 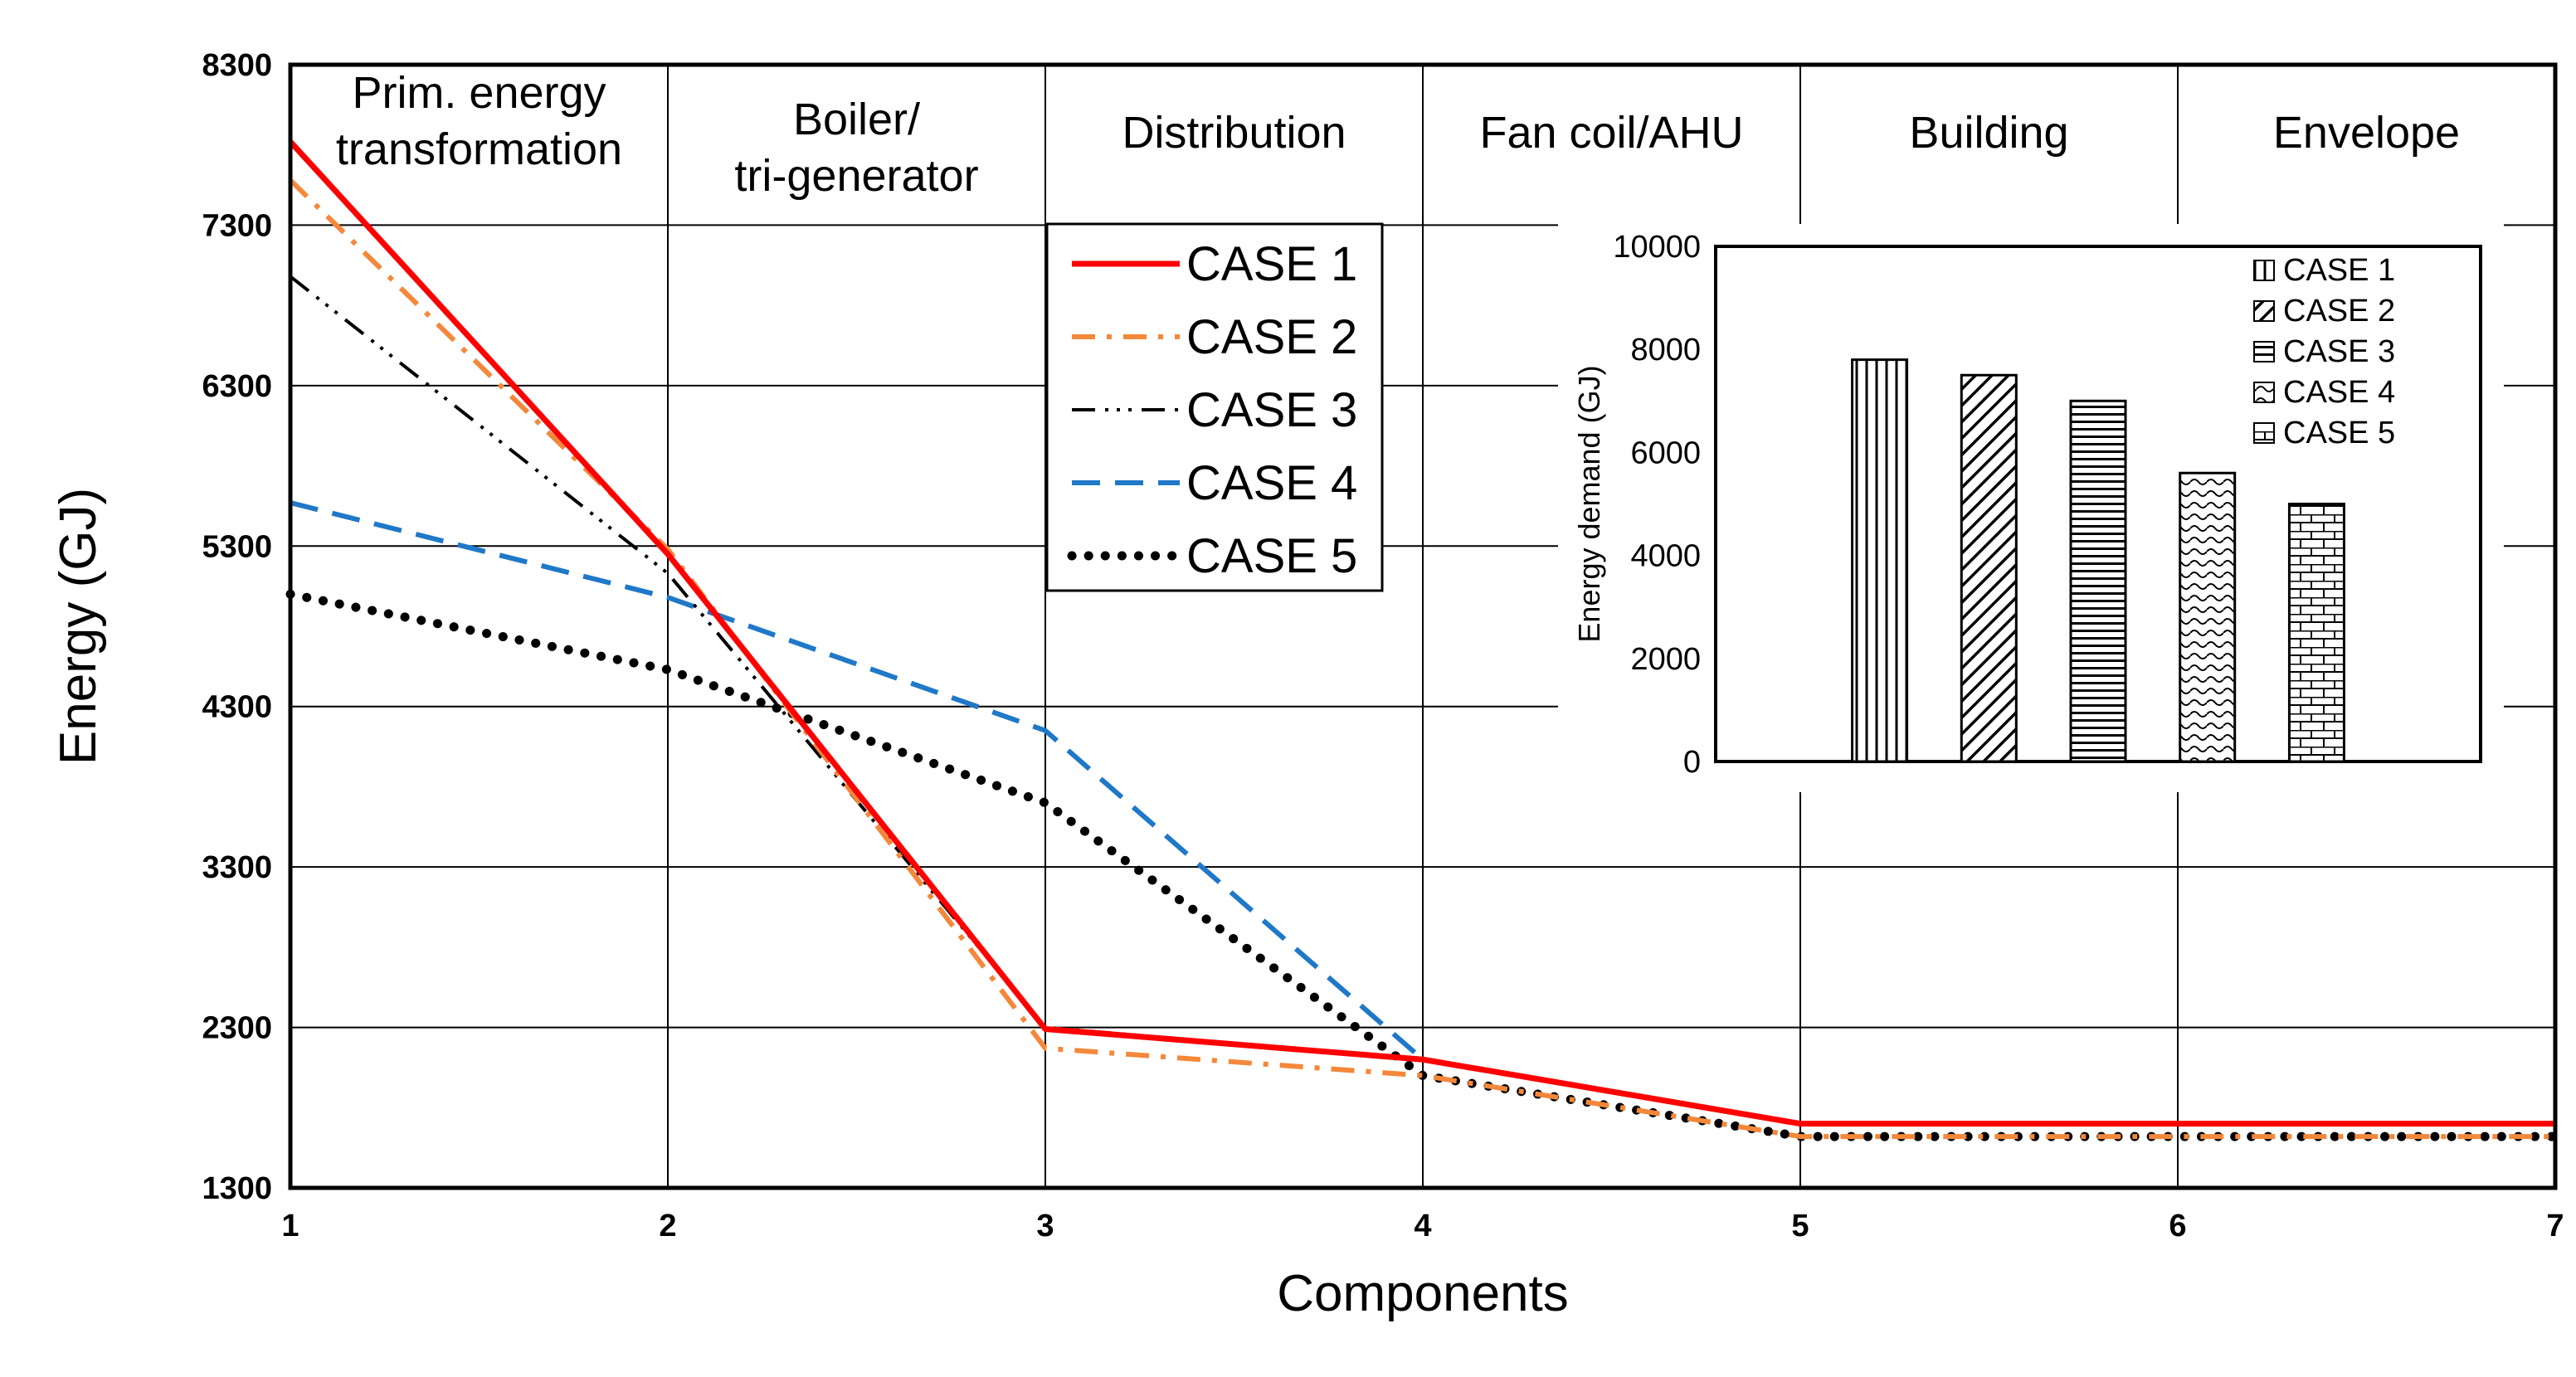 I want to click on y-tick-label: 4300, so click(x=237, y=707).